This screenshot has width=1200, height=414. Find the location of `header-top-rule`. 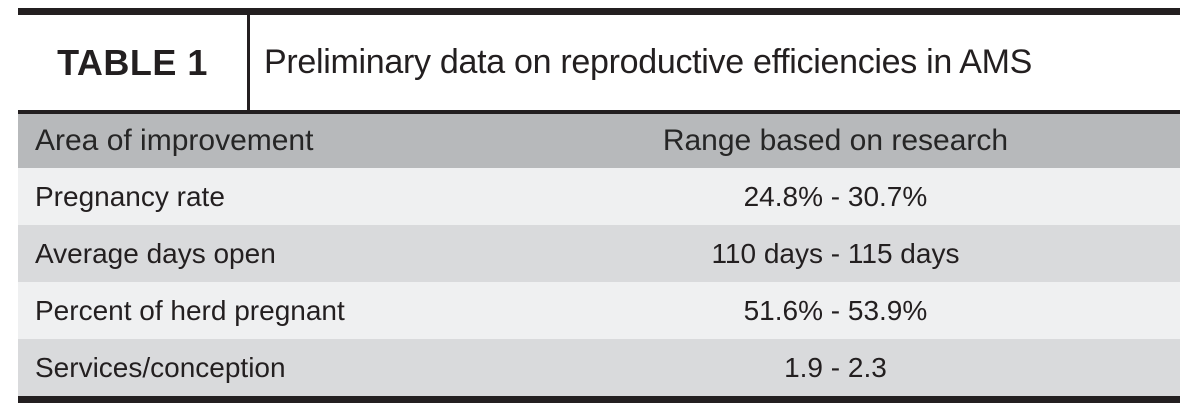

header-top-rule is located at coordinates (599, 112).